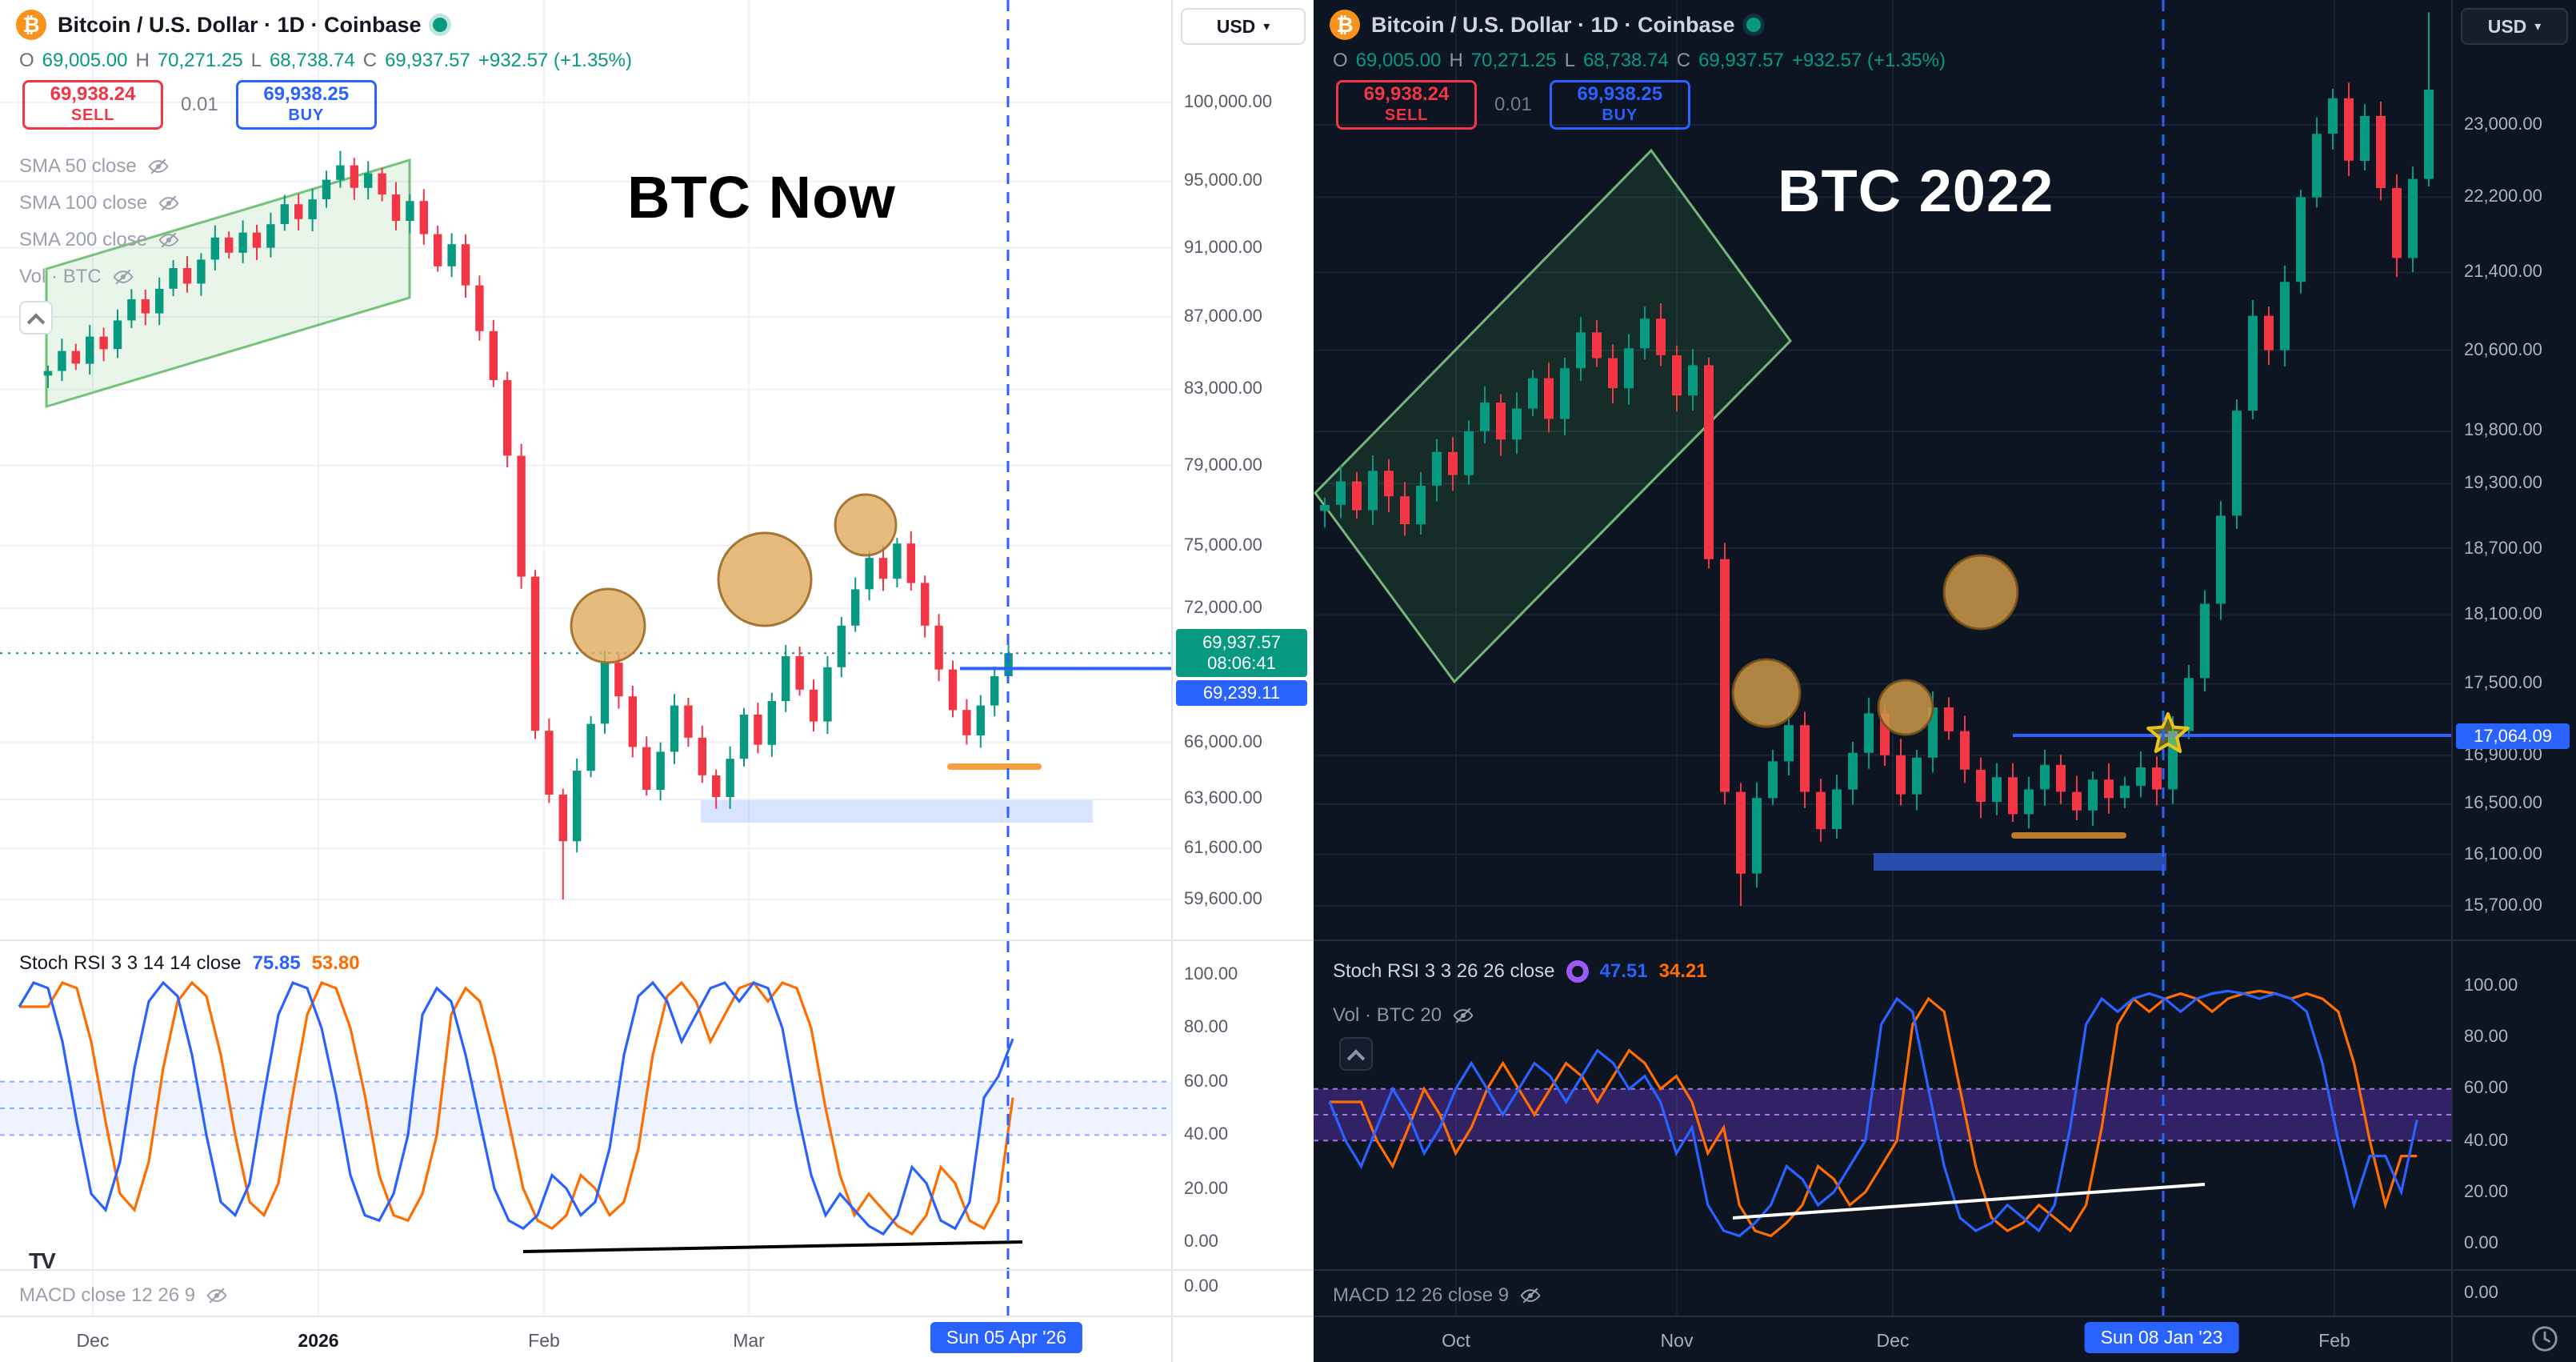  Describe the element at coordinates (1241, 693) in the screenshot. I see `price-line-badge: 69,239.11` at that location.